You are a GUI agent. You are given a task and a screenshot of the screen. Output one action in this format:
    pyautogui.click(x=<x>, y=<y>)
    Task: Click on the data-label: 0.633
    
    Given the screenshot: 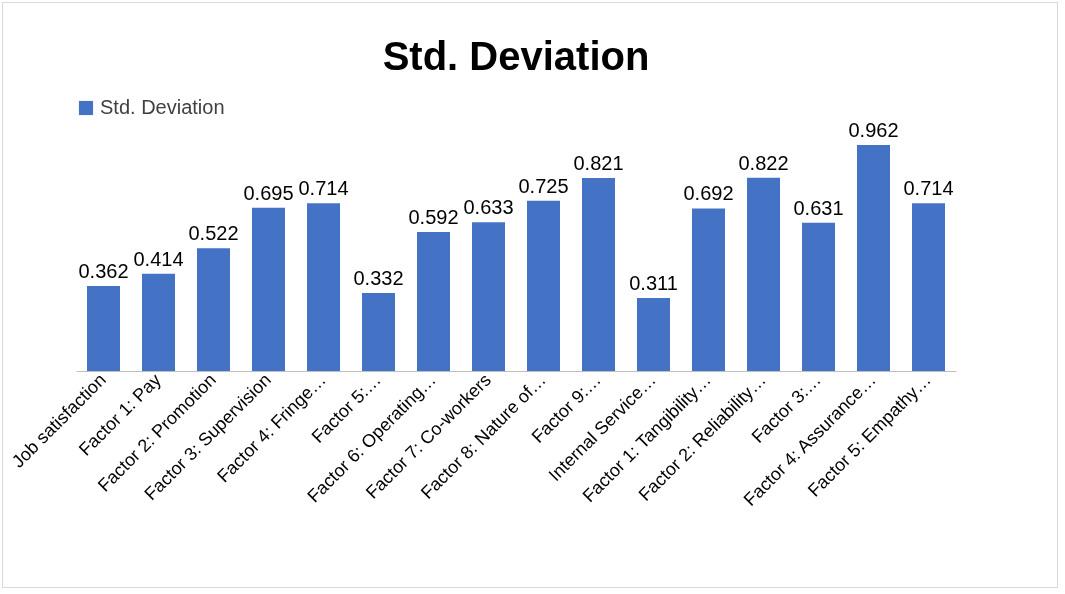 What is the action you would take?
    pyautogui.click(x=488, y=207)
    